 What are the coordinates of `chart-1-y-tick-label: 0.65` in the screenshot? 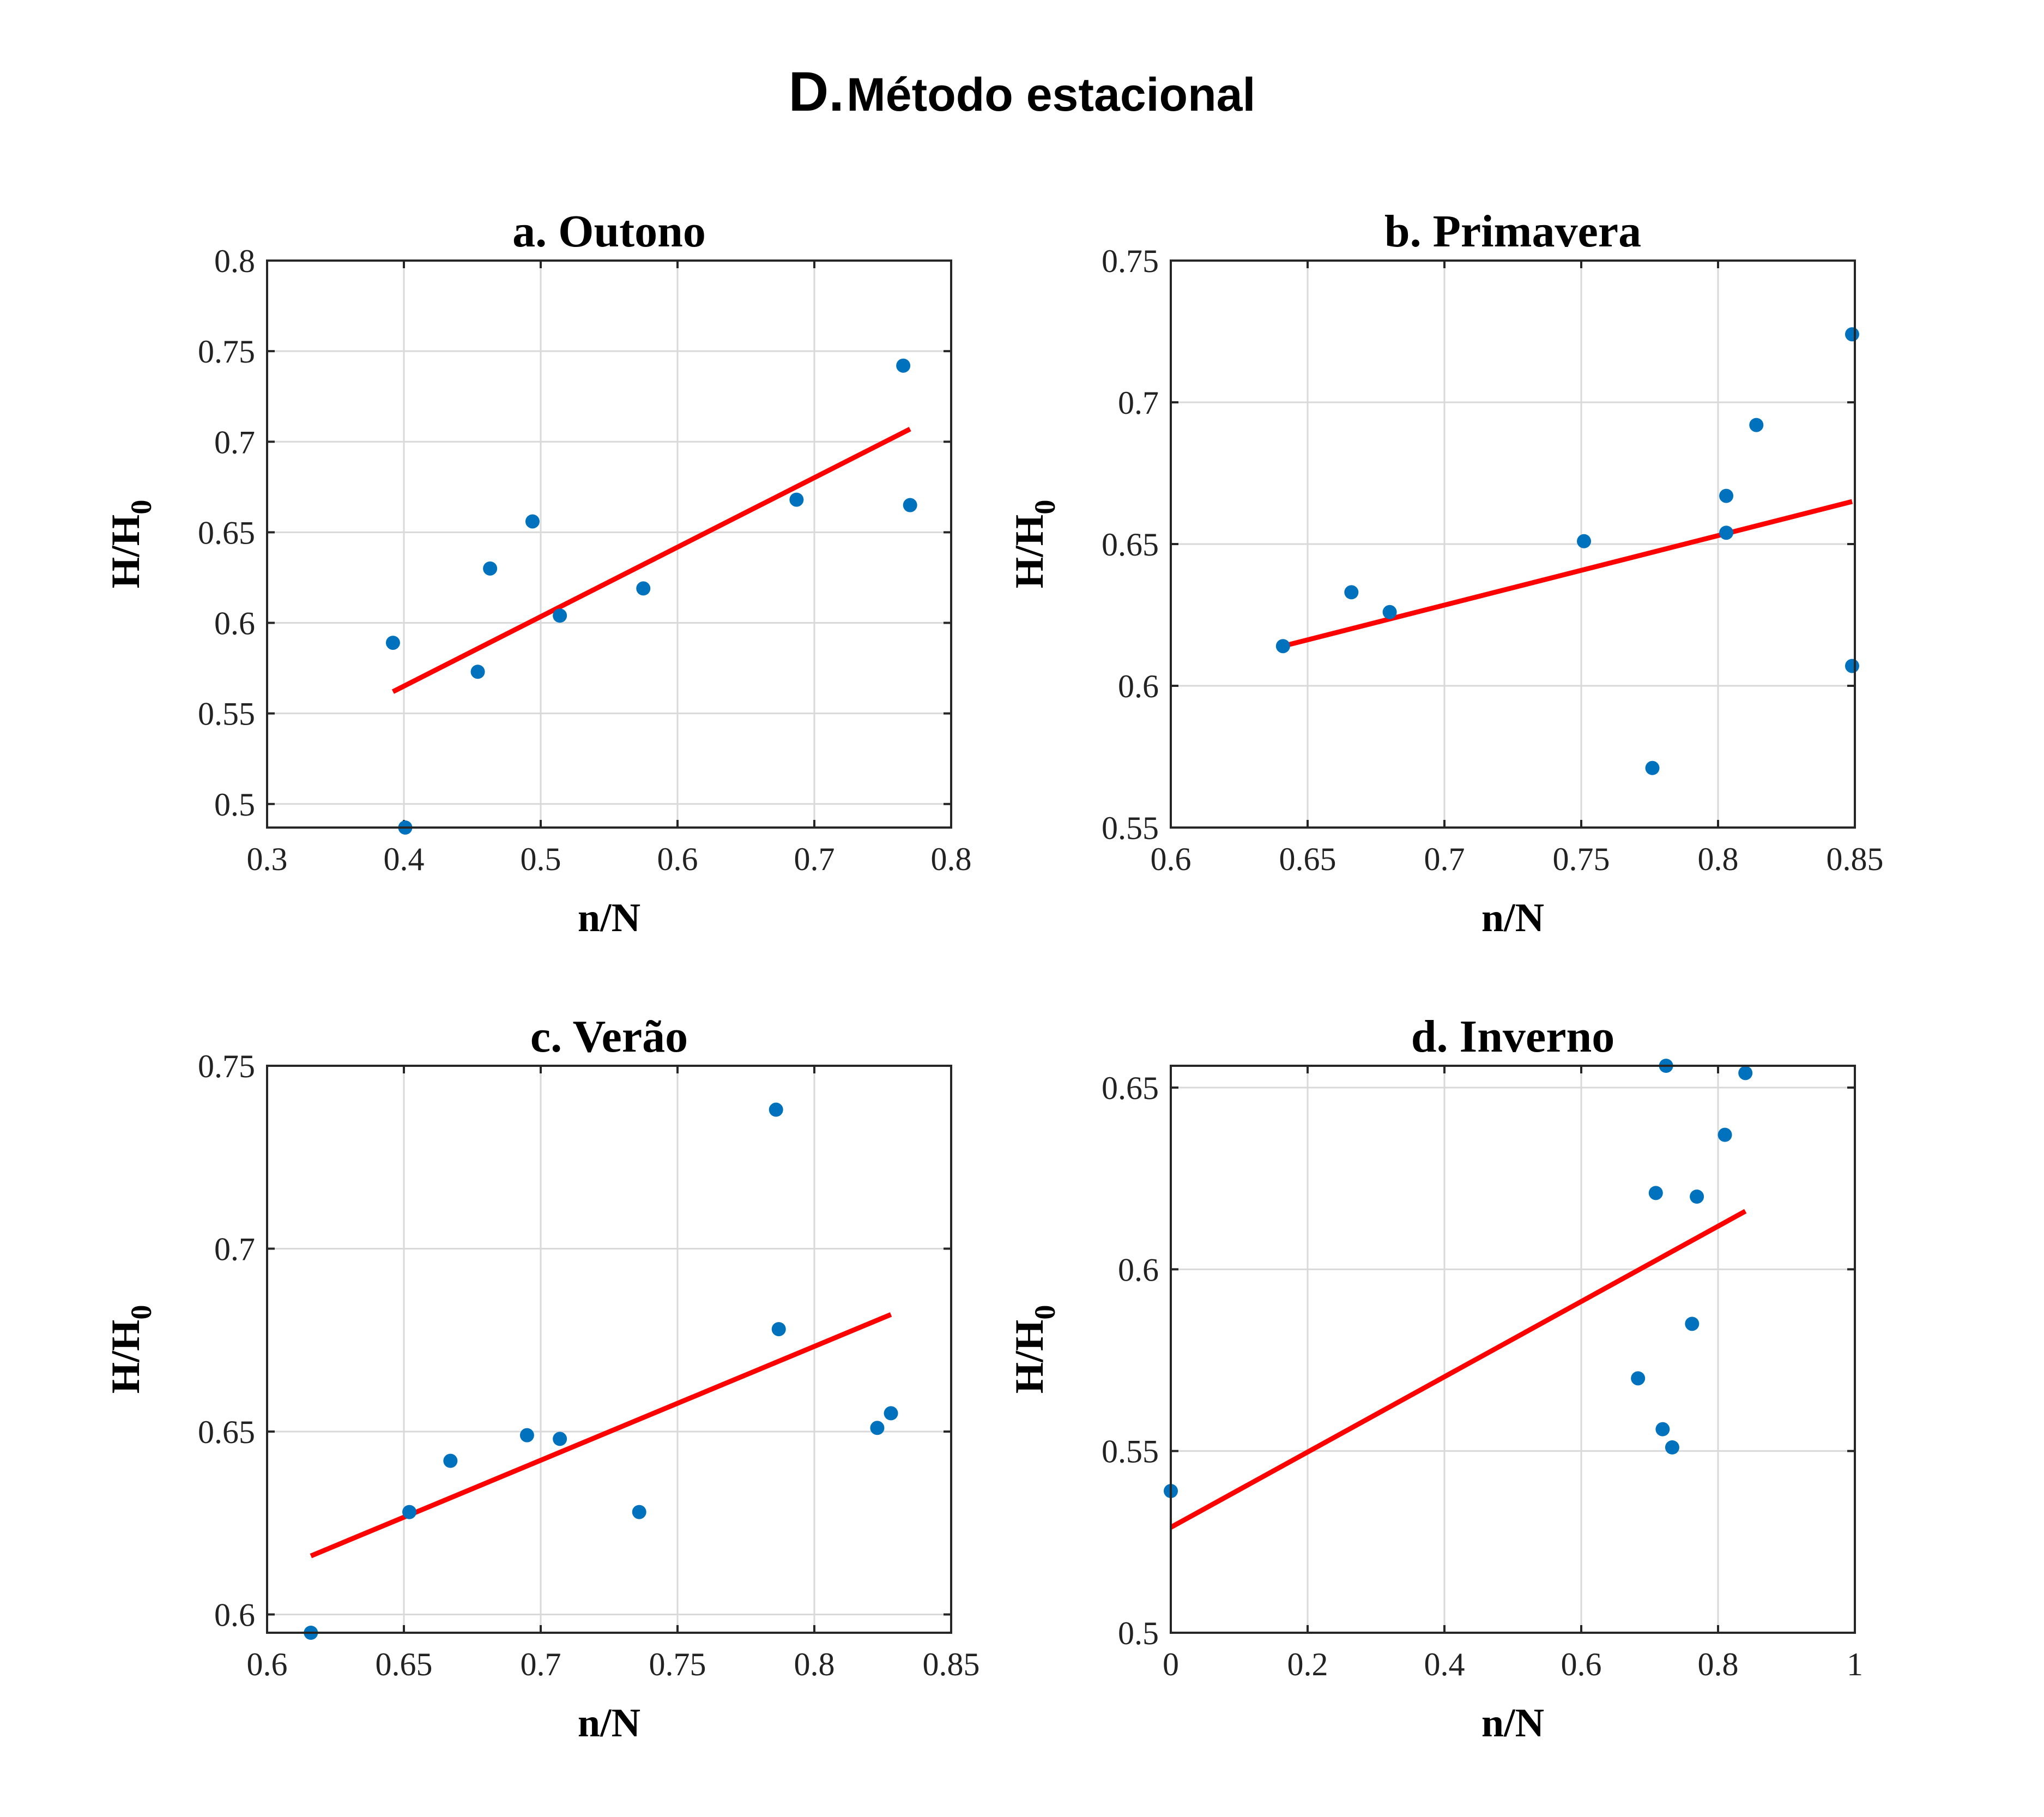 It's located at (227, 533).